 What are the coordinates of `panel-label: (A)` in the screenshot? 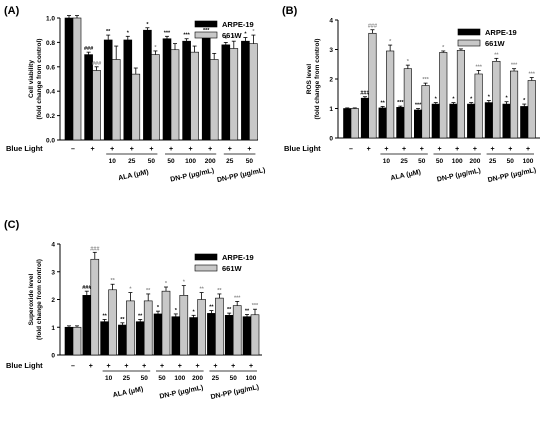 It's located at (12, 11).